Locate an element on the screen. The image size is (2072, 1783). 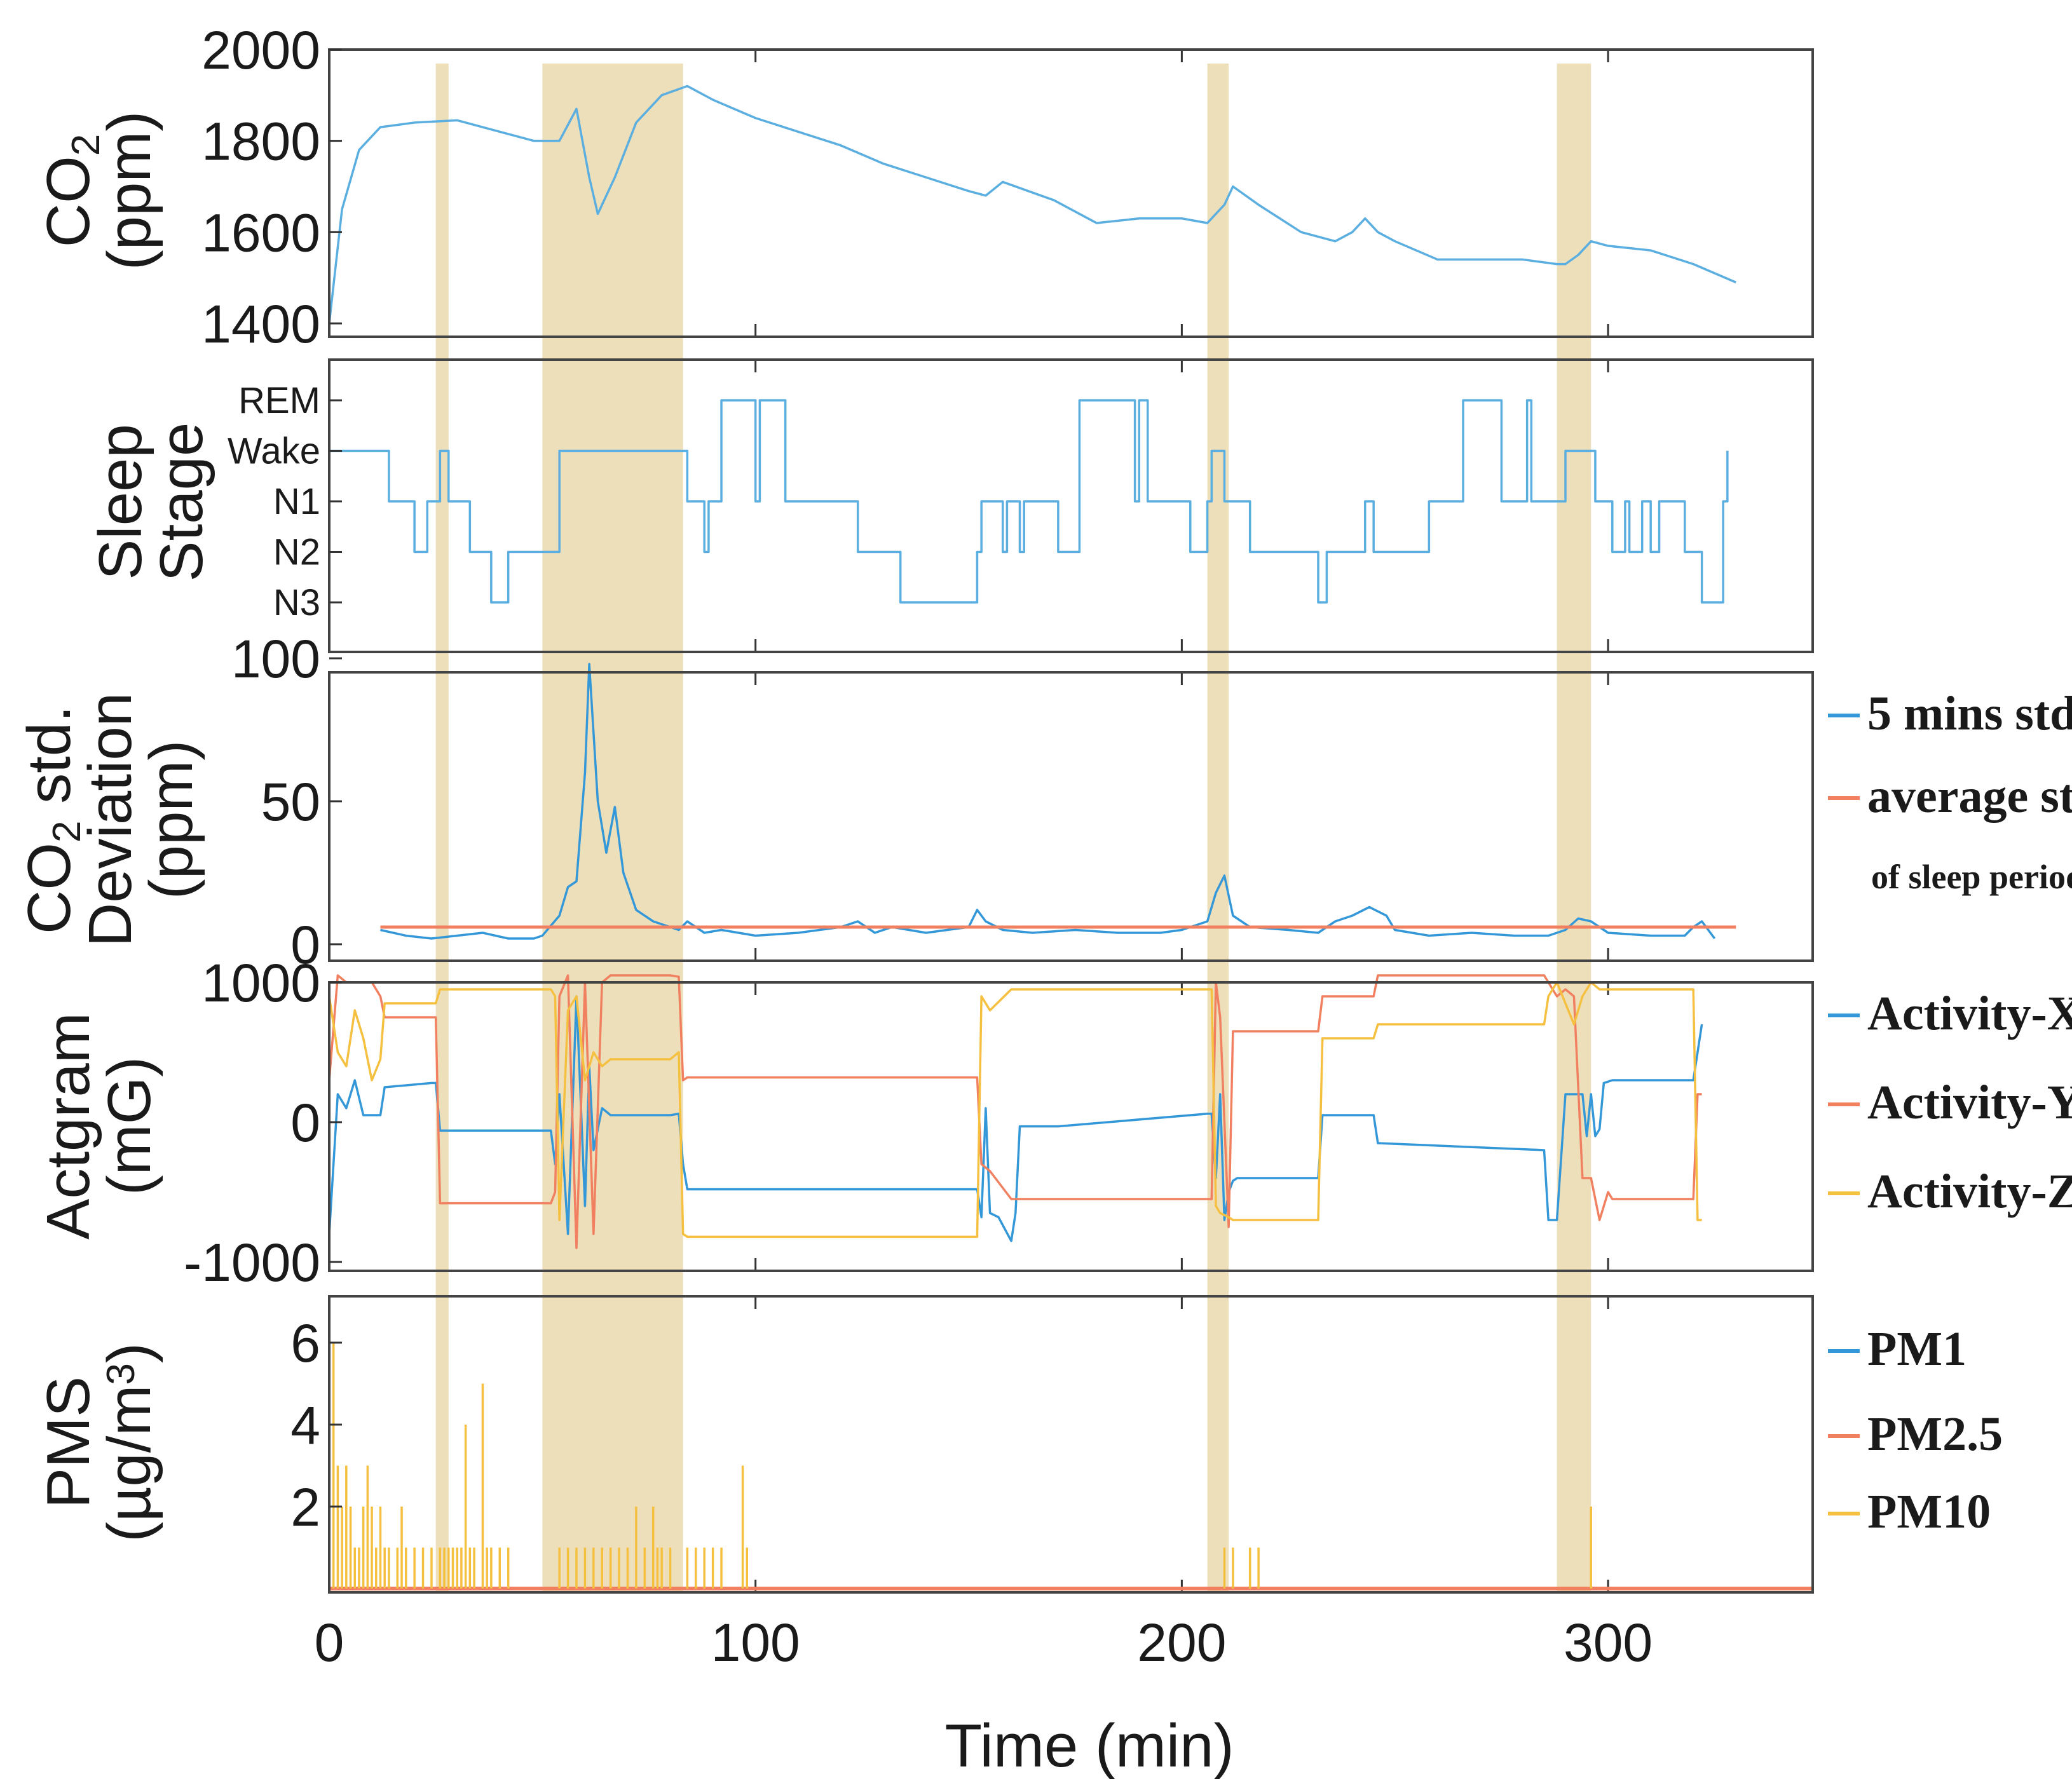
panel-std: 0 50 100 is located at coordinates (1022, 802).